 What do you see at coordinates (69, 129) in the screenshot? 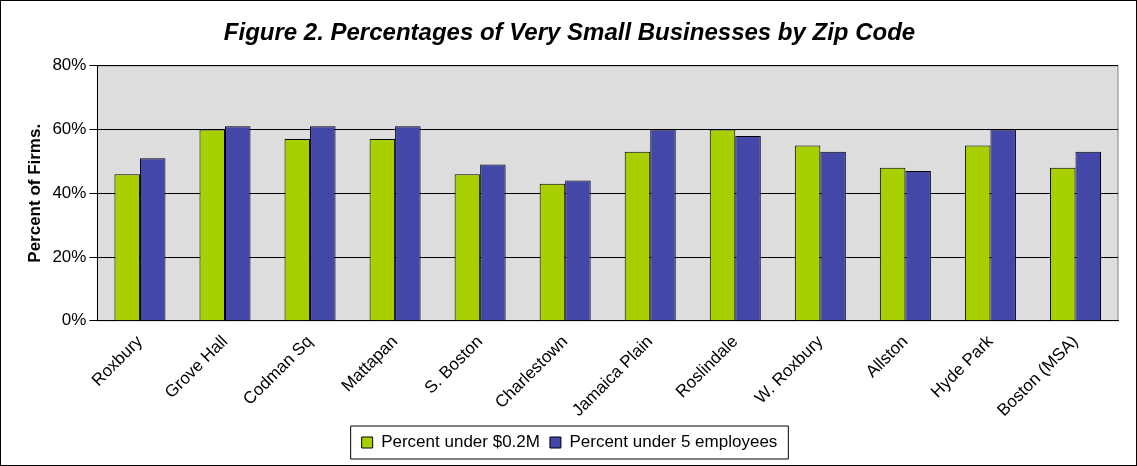
I see `y-tick-label: 60%` at bounding box center [69, 129].